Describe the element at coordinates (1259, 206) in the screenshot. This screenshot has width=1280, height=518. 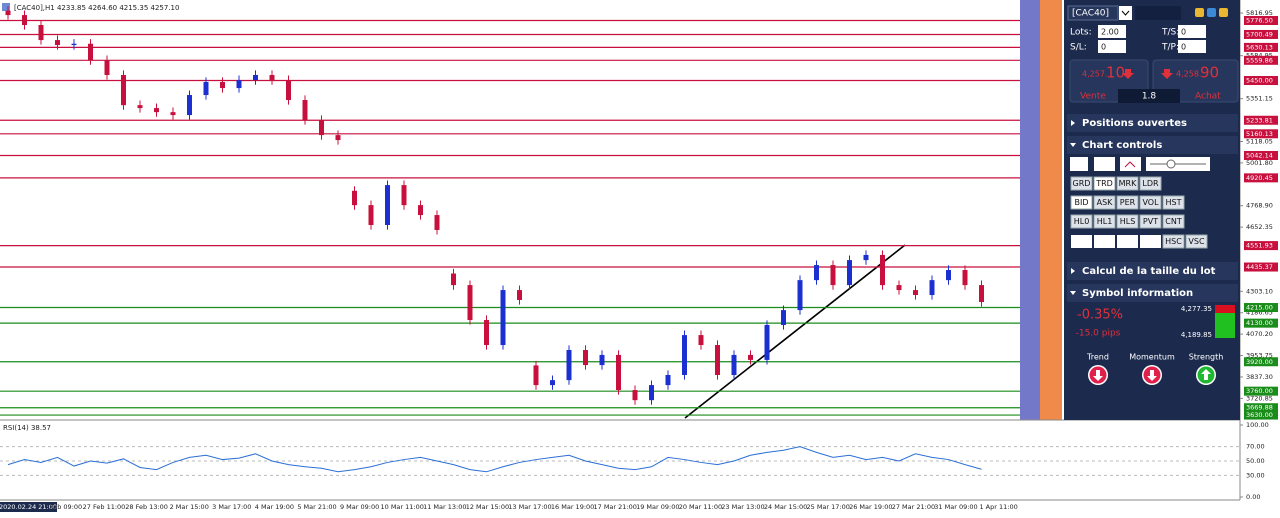
I see `price-tick-label: 4768.90` at that location.